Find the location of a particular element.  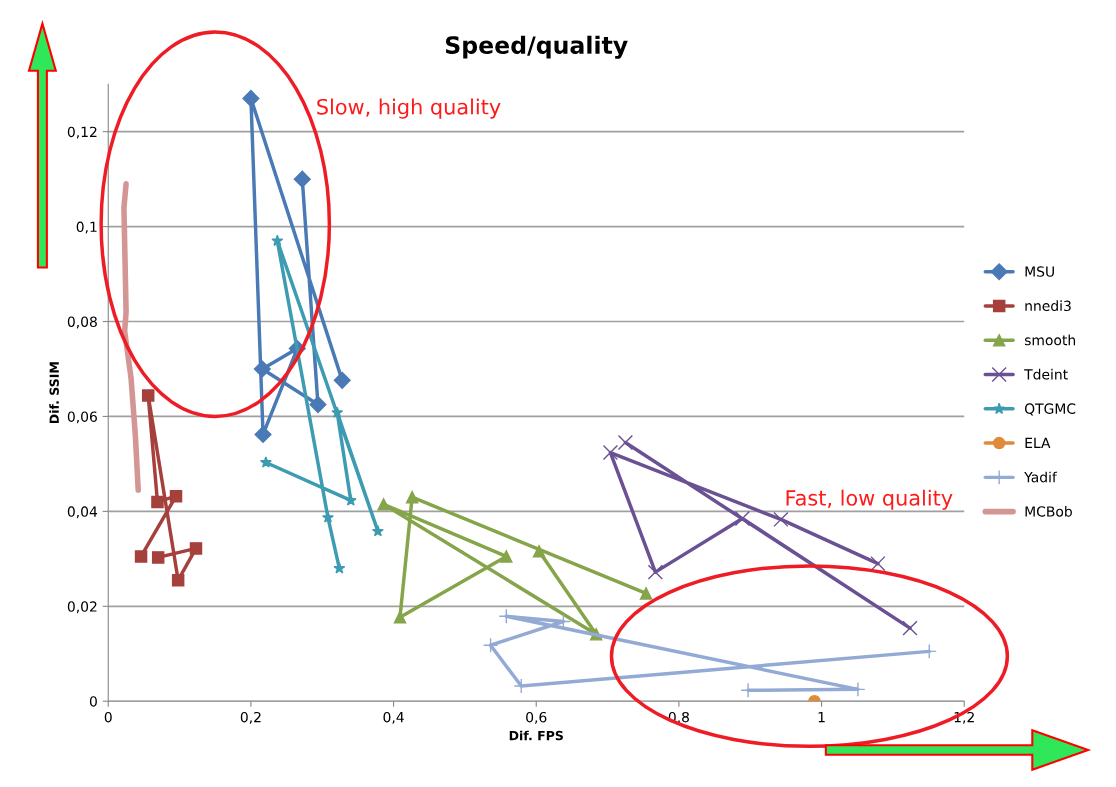

y-tick-label: 0 is located at coordinates (93, 701).